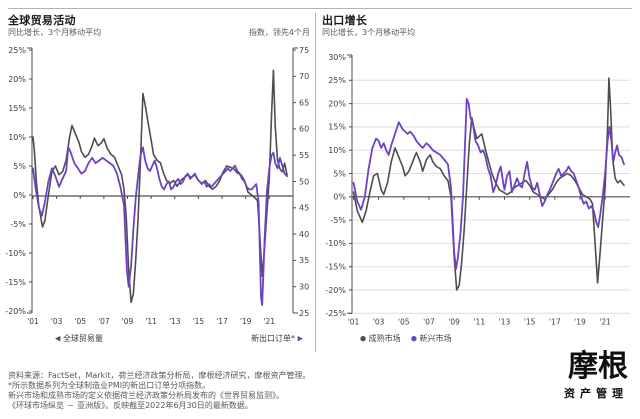 This screenshot has height=419, width=640. Describe the element at coordinates (304, 76) in the screenshot. I see `y-axis-label: 70` at that location.